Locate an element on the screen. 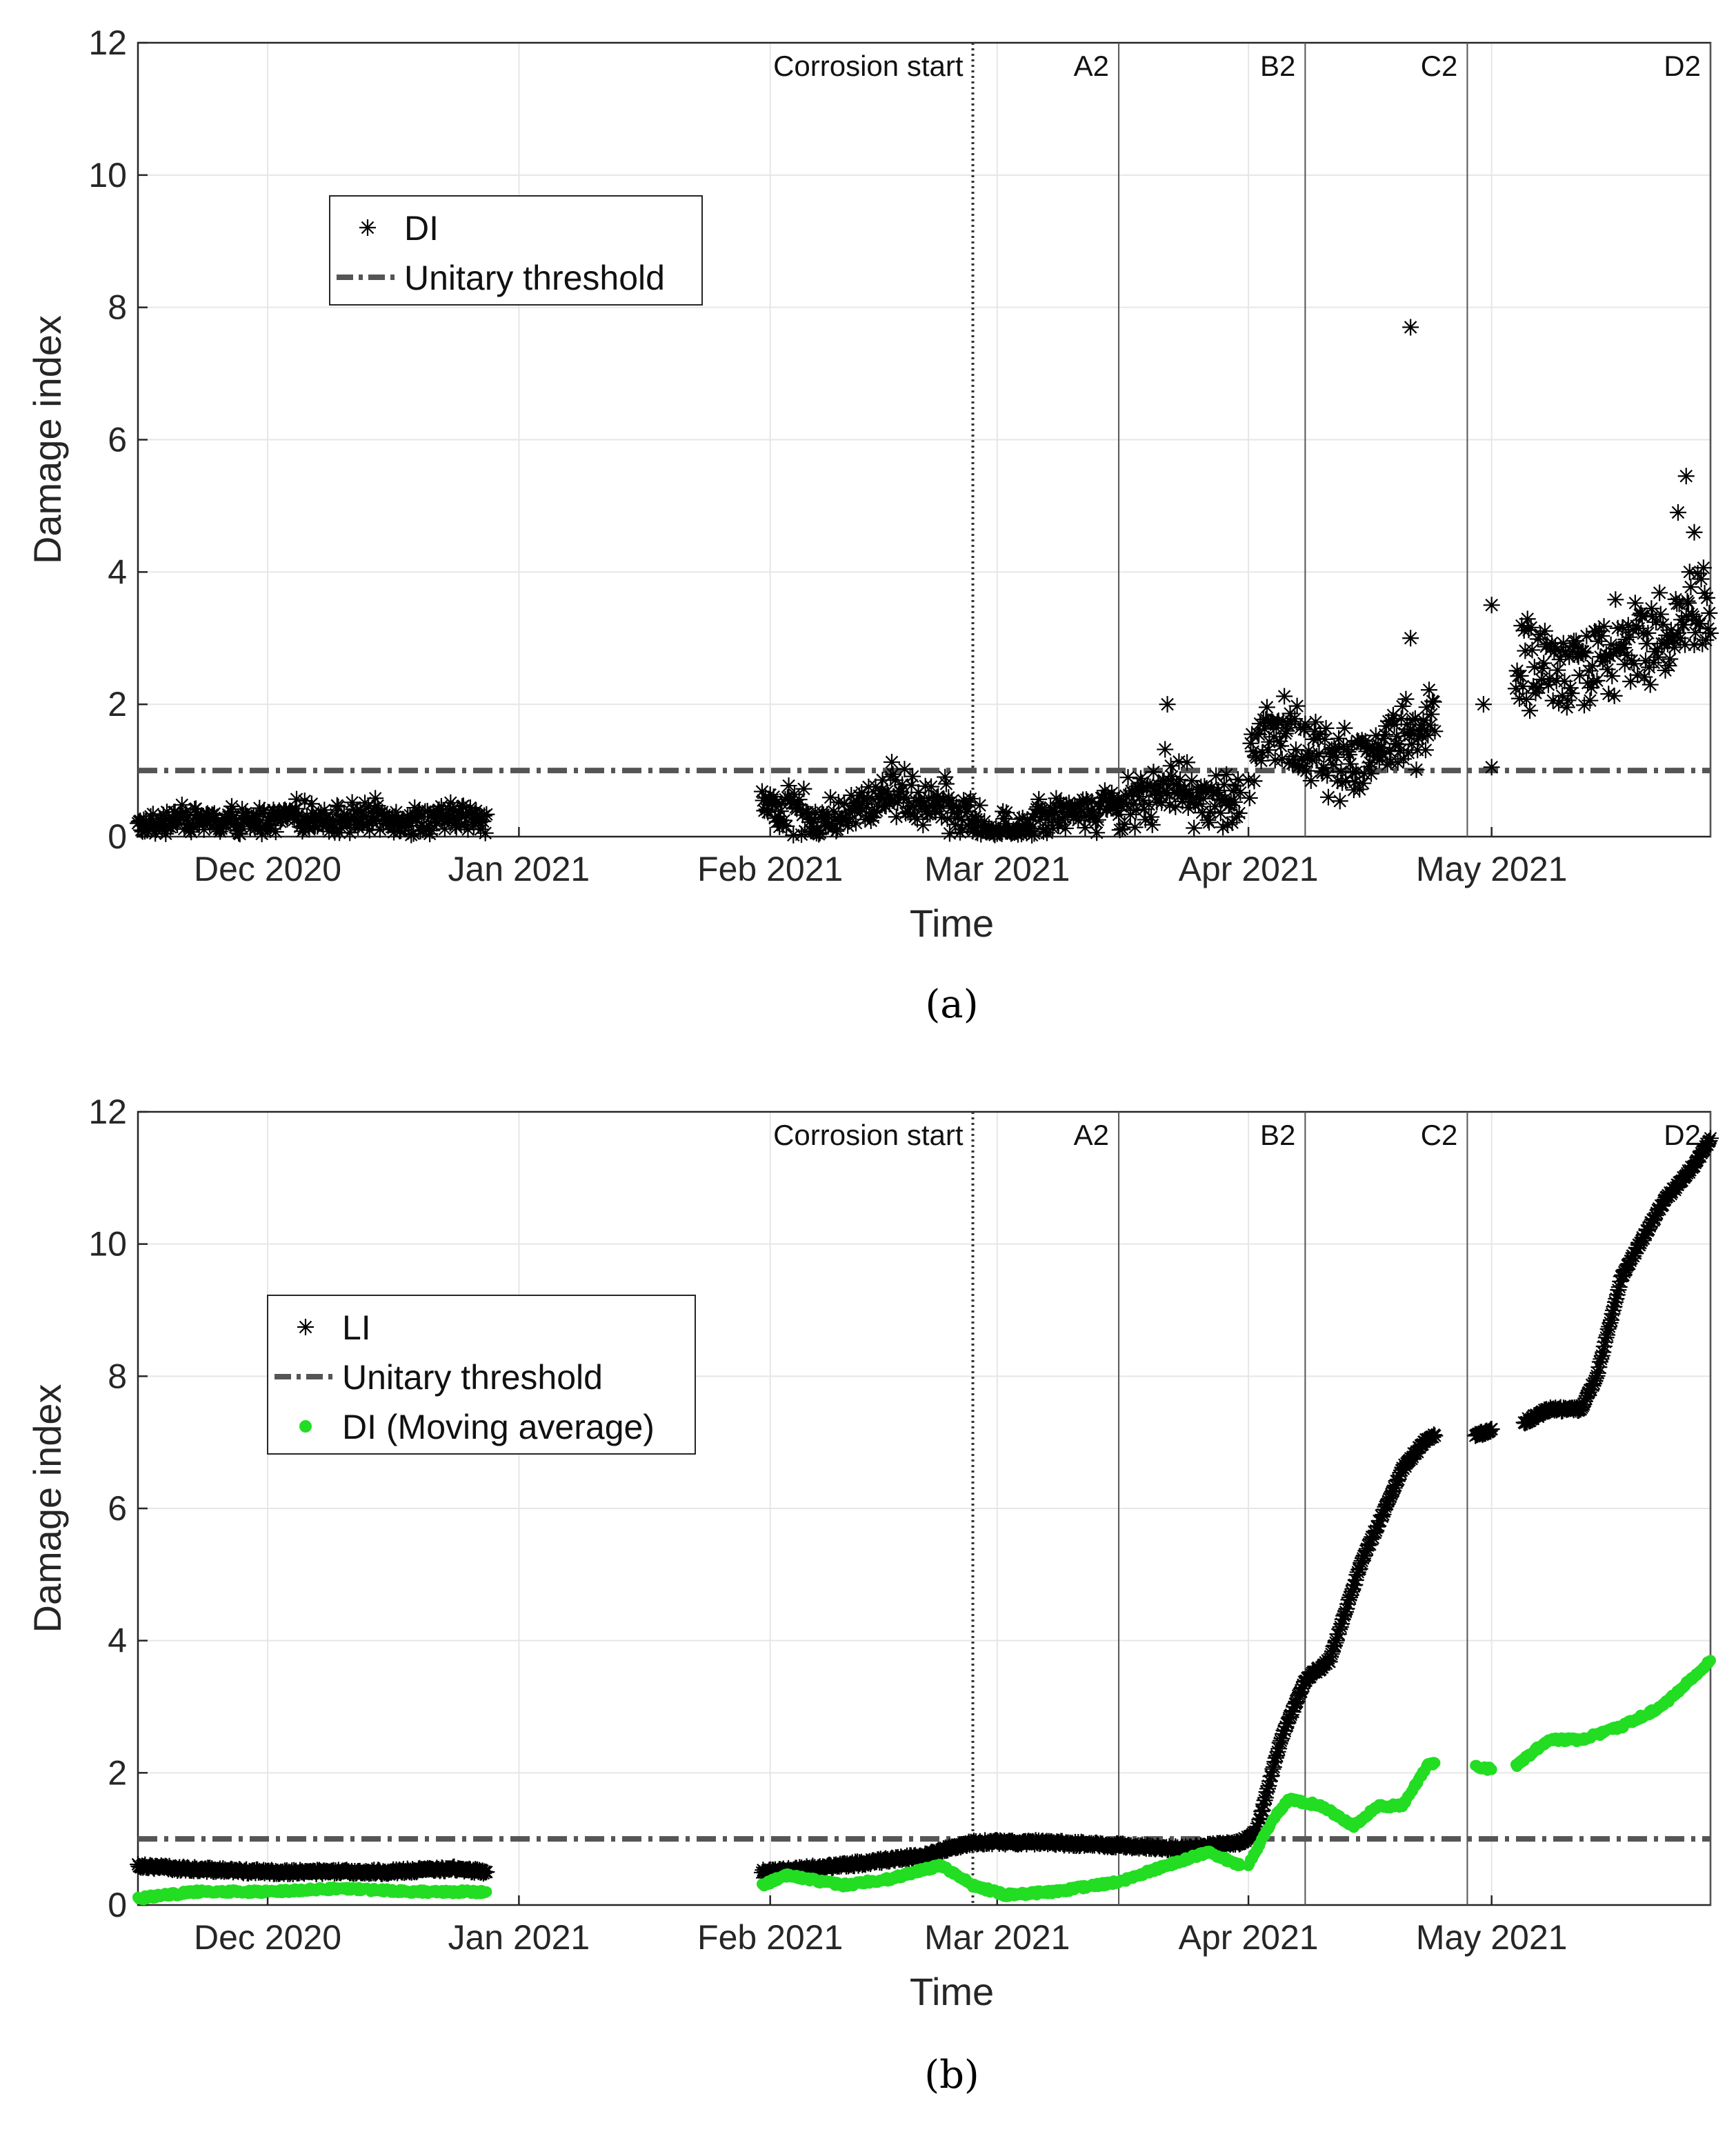 The width and height of the screenshot is (1736, 2134). x-tick-label: Jan 2021 is located at coordinates (519, 1937).